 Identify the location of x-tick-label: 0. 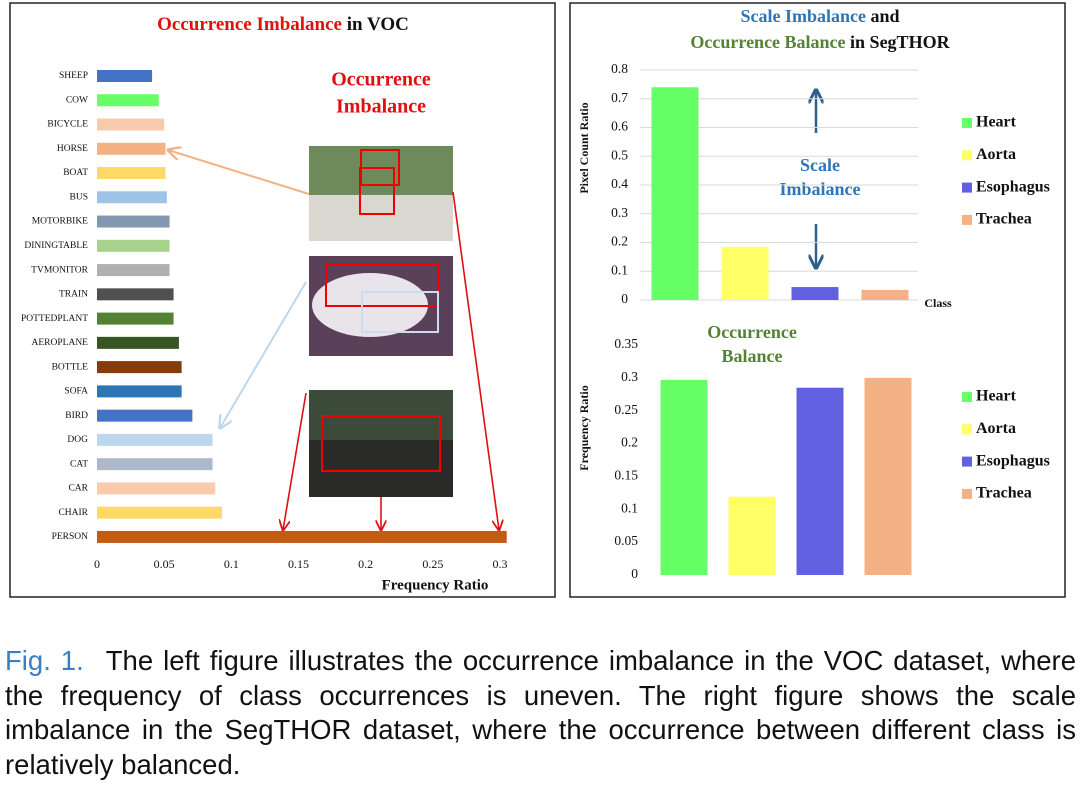
(97, 564).